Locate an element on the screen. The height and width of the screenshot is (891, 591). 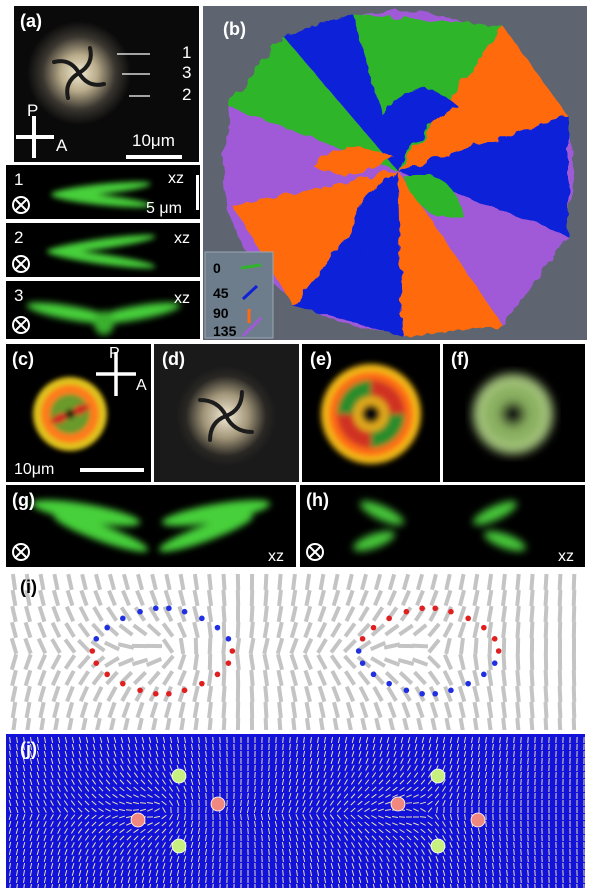
polarizer-label: P is located at coordinates (114, 353).